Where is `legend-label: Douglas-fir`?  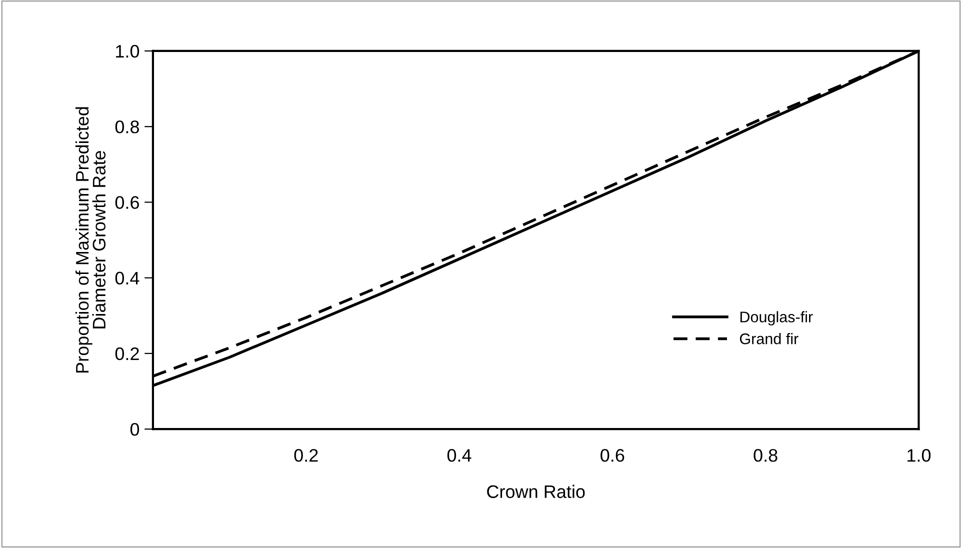
legend-label: Douglas-fir is located at coordinates (776, 318).